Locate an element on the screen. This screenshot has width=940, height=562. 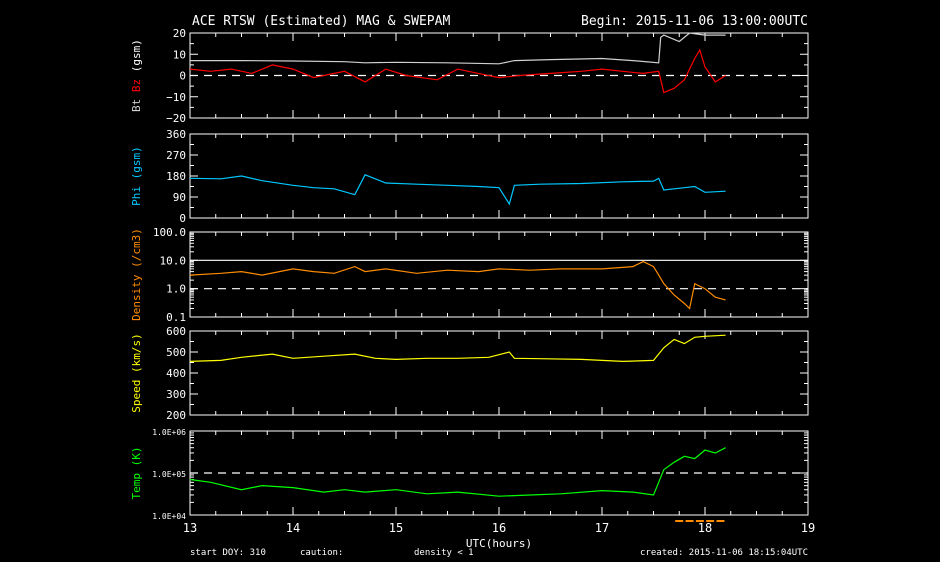
x-tick-label: 14 is located at coordinates (293, 528).